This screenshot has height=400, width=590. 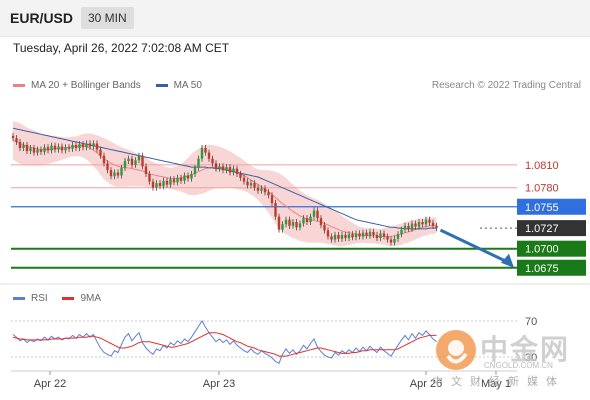 What do you see at coordinates (518, 365) in the screenshot?
I see `watermark-en: CNGOLD.COM.CN` at bounding box center [518, 365].